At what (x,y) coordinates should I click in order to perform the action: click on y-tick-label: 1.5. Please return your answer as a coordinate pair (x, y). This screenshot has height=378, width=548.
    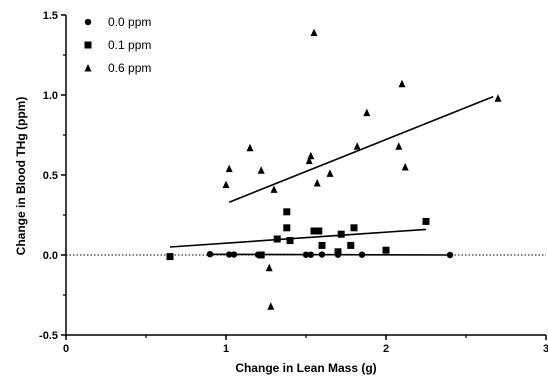
    Looking at the image, I should click on (50, 16).